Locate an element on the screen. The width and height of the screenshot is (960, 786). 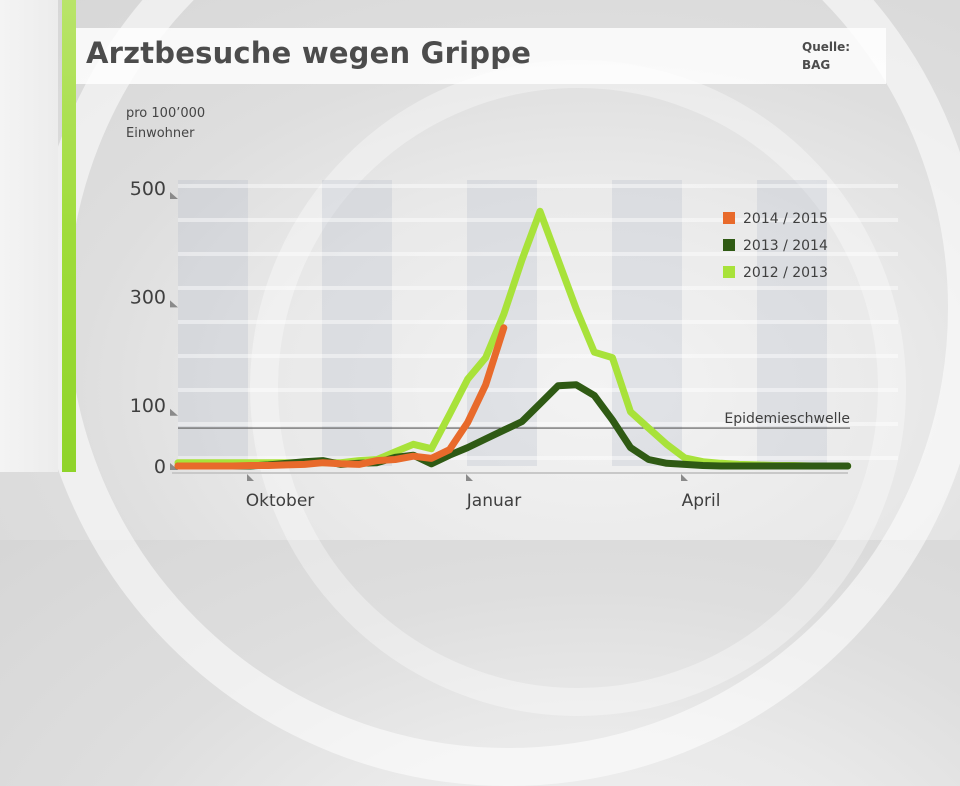
y-axis-label-line2: Einwohner is located at coordinates (160, 133).